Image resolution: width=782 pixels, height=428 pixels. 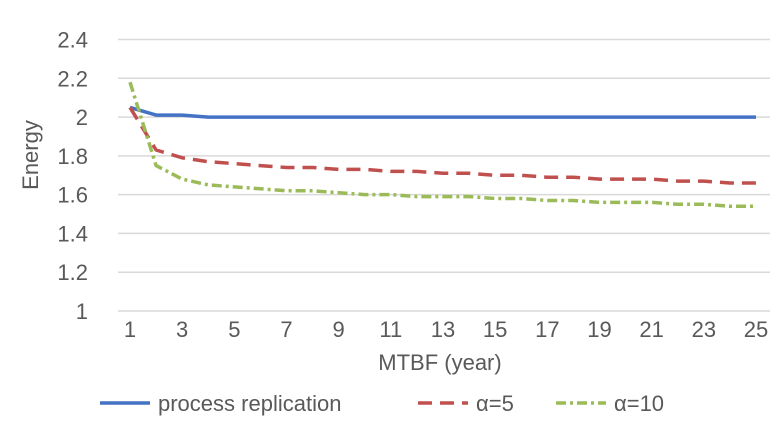 I want to click on y-tick-label: 1.6, so click(x=72, y=195).